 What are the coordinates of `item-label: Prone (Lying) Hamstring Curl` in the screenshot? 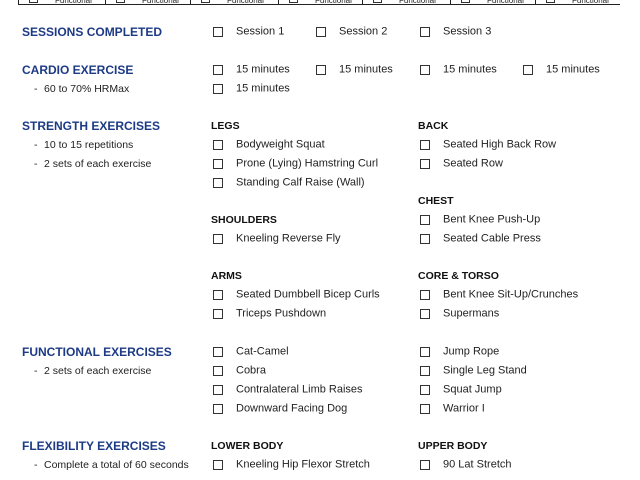 It's located at (307, 163).